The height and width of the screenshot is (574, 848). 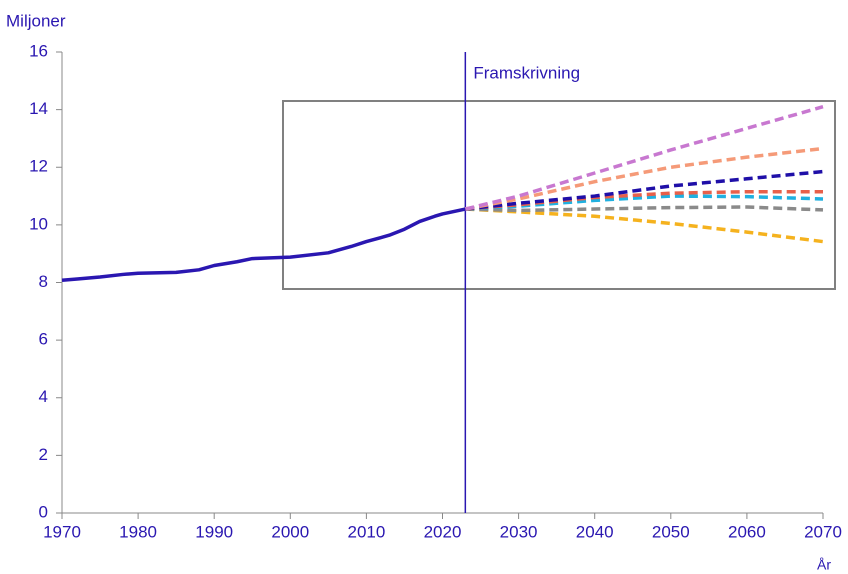 I want to click on x-axis-label: År, so click(x=824, y=565).